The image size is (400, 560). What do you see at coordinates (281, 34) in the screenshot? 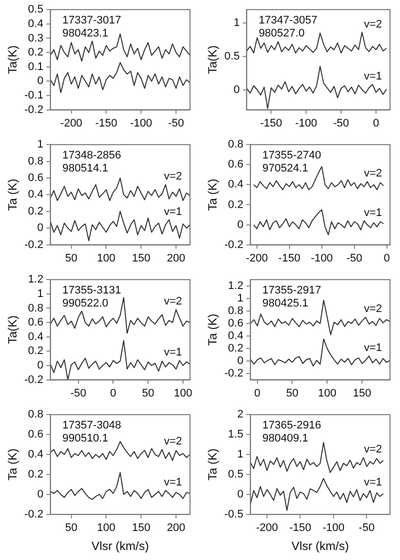
I see `annotation: 980527.0` at bounding box center [281, 34].